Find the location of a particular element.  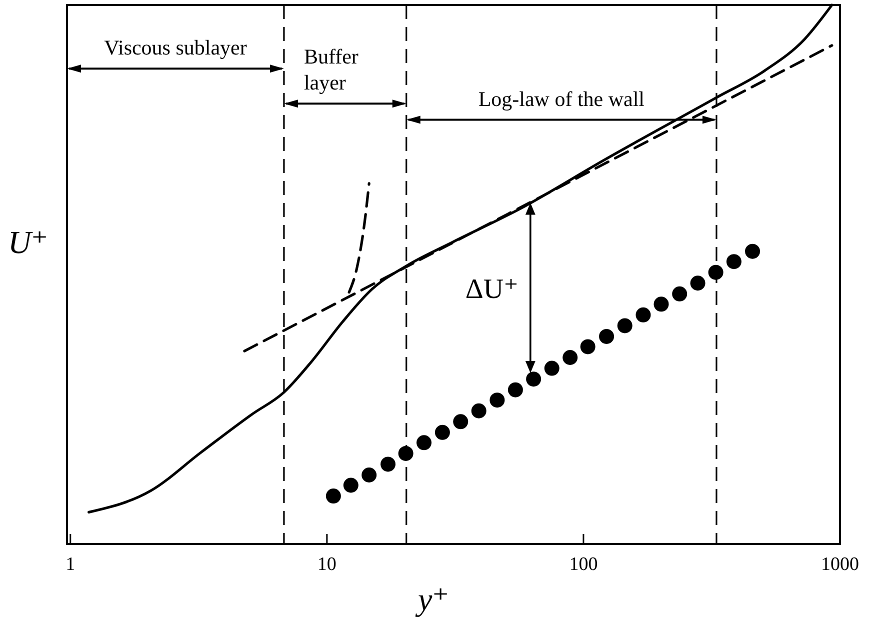

annotation: Buffer layer is located at coordinates (331, 69).